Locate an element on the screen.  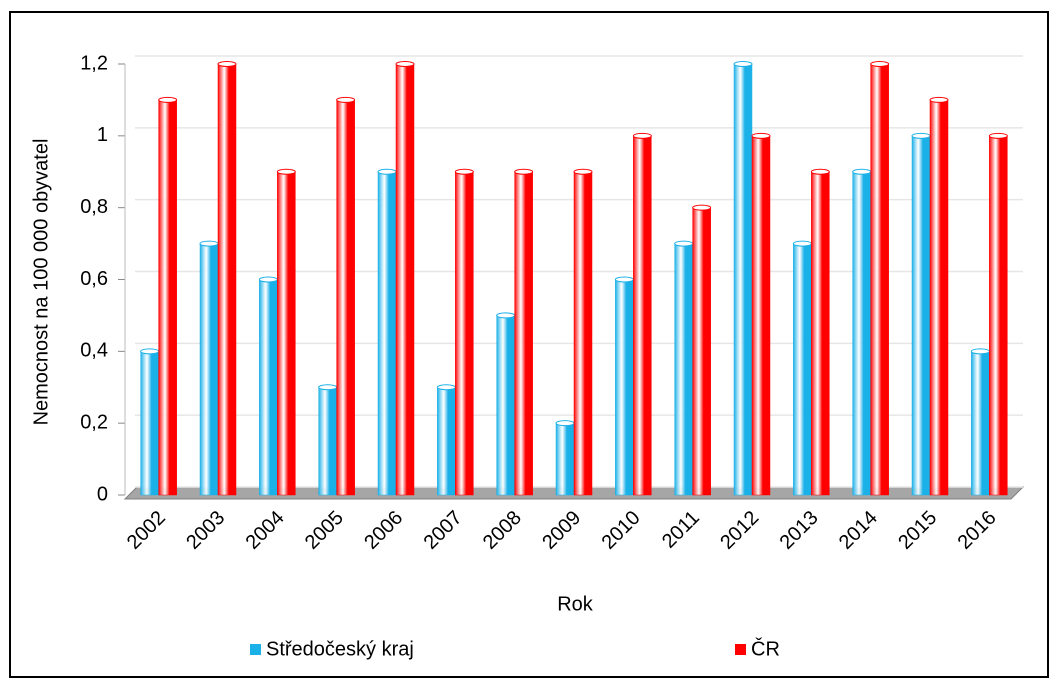
y-tick-label: 0,2 is located at coordinates (94, 422).